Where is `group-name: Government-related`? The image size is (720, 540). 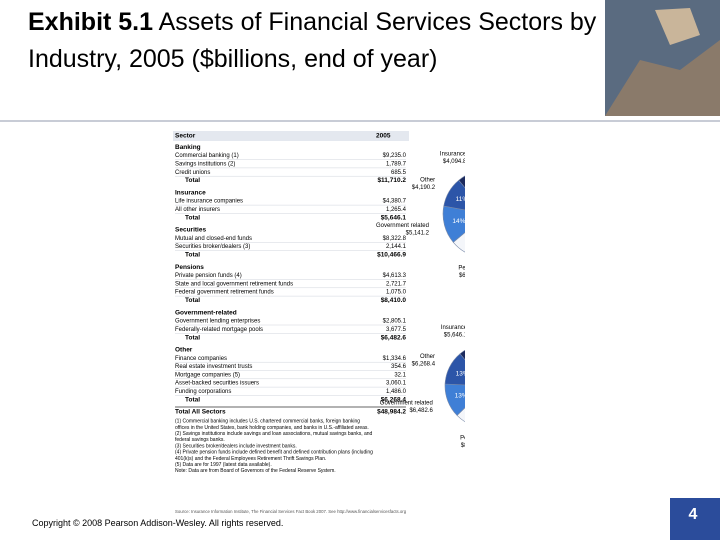
group-name: Government-related is located at coordinates (206, 312).